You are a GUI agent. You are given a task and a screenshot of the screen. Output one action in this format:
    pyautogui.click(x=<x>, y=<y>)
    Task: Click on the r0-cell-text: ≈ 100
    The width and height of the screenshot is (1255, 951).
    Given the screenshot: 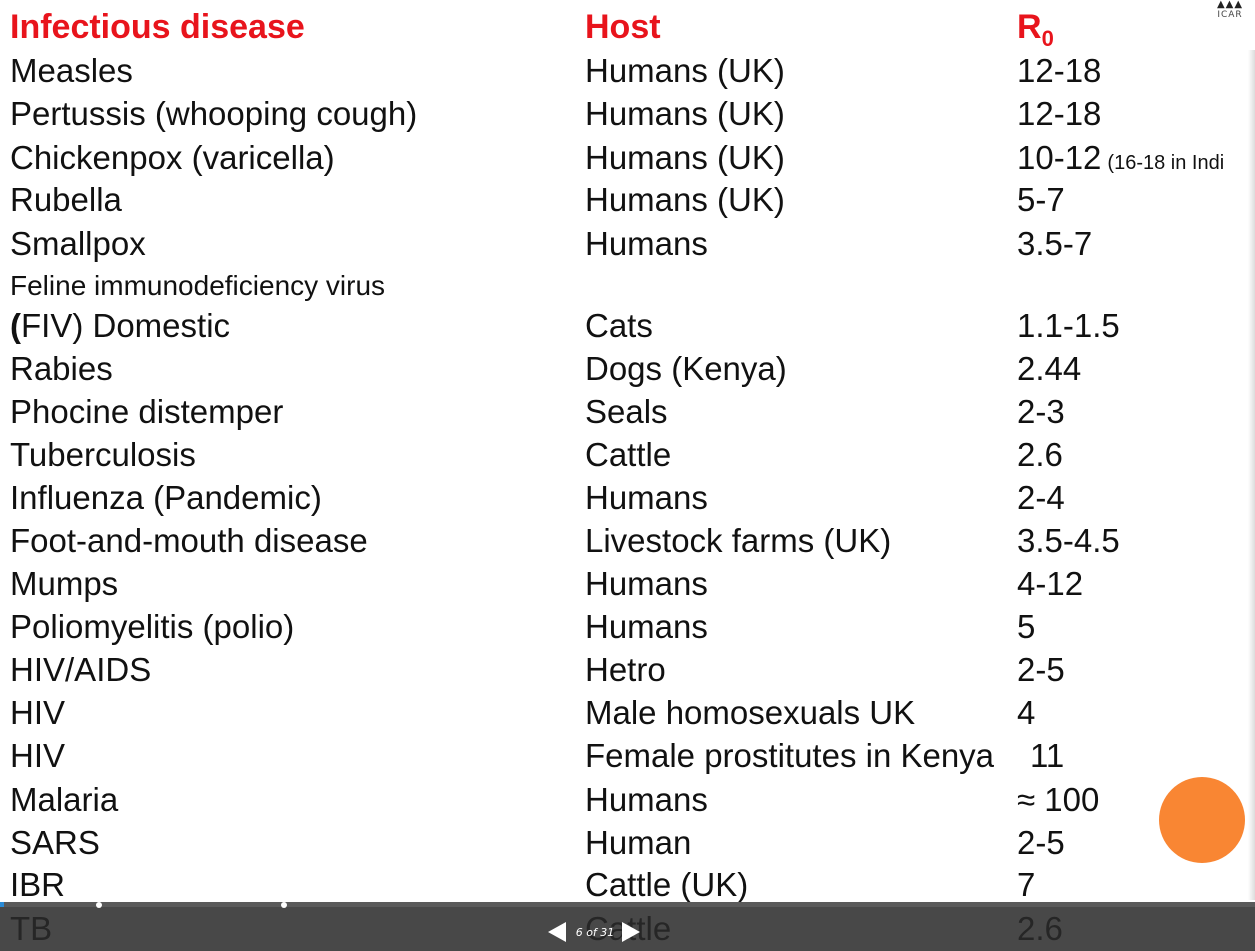 What is the action you would take?
    pyautogui.click(x=1058, y=799)
    